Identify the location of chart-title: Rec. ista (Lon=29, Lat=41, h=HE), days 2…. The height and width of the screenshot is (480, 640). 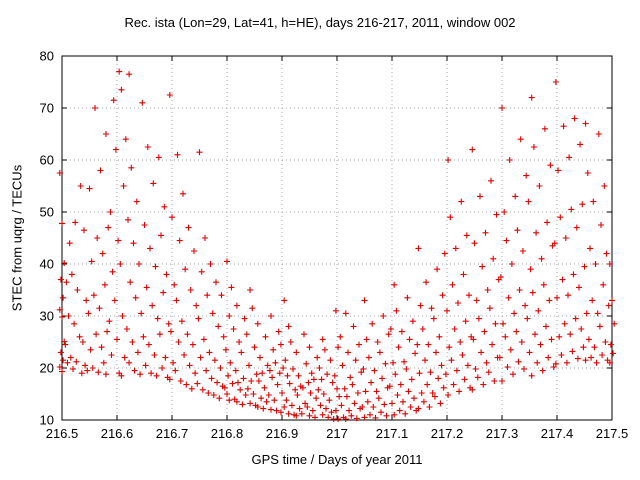
(320, 22).